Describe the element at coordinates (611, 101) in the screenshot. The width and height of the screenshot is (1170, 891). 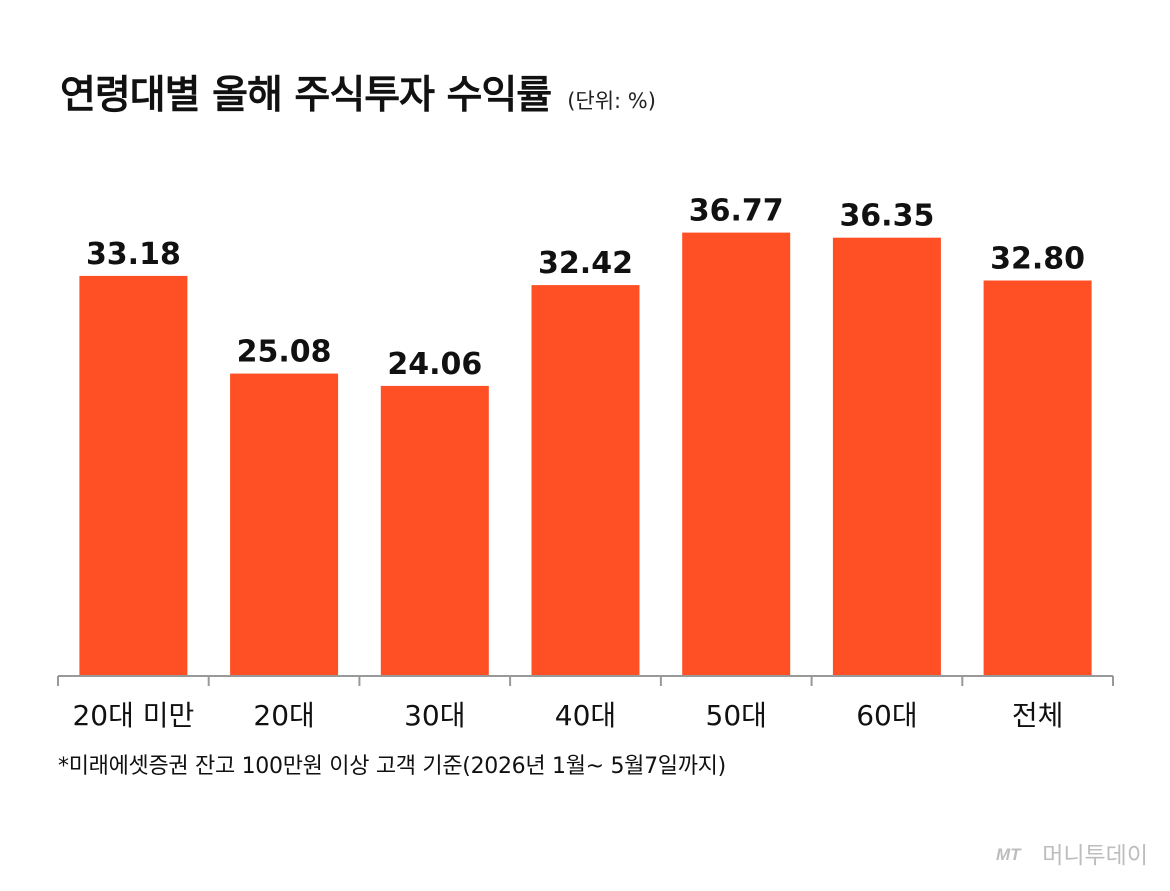
I see `unit-label: (단위: %)` at that location.